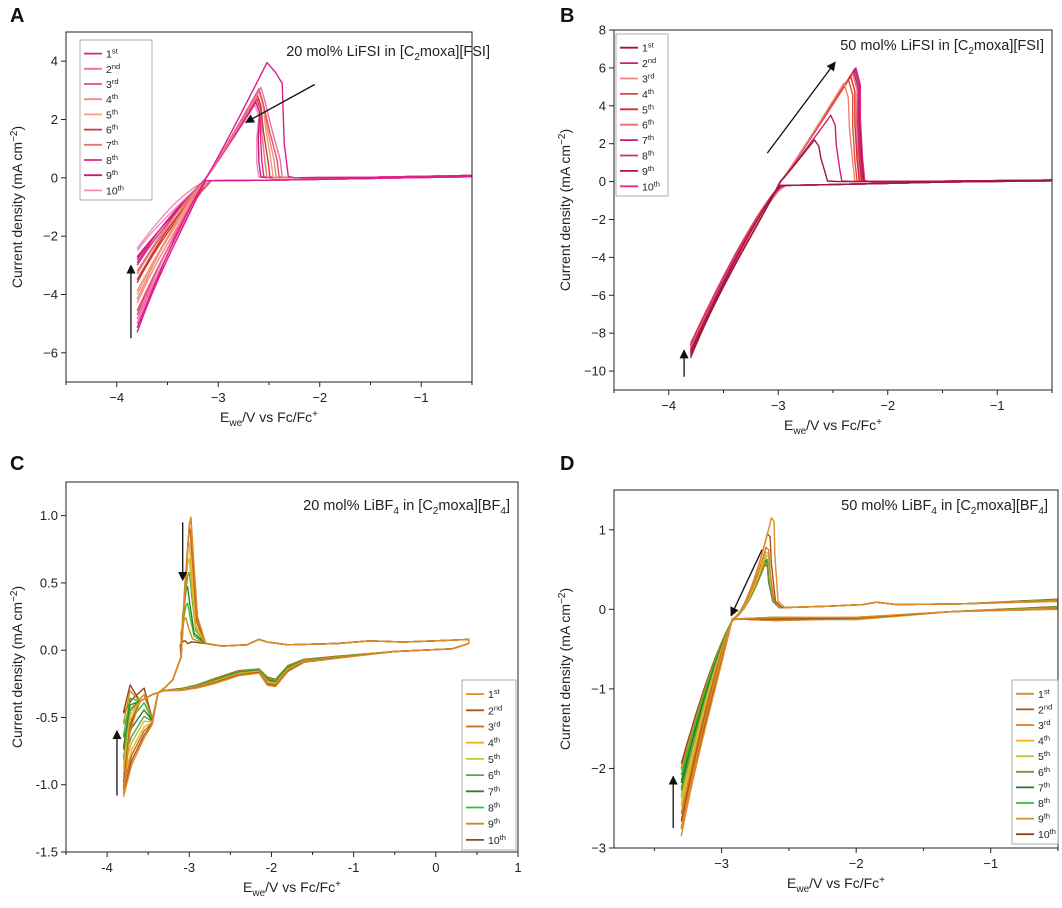 This screenshot has height=908, width=1062. Describe the element at coordinates (189, 867) in the screenshot. I see `x-tick-label: -3` at that location.